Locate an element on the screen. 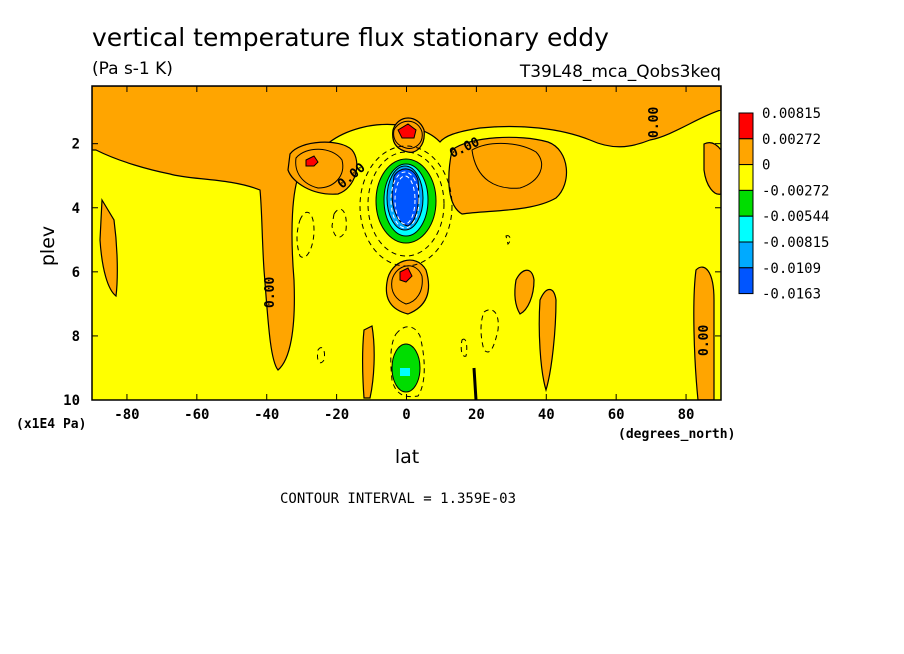 The width and height of the screenshot is (904, 654). region-sh-strip is located at coordinates (108, 247).